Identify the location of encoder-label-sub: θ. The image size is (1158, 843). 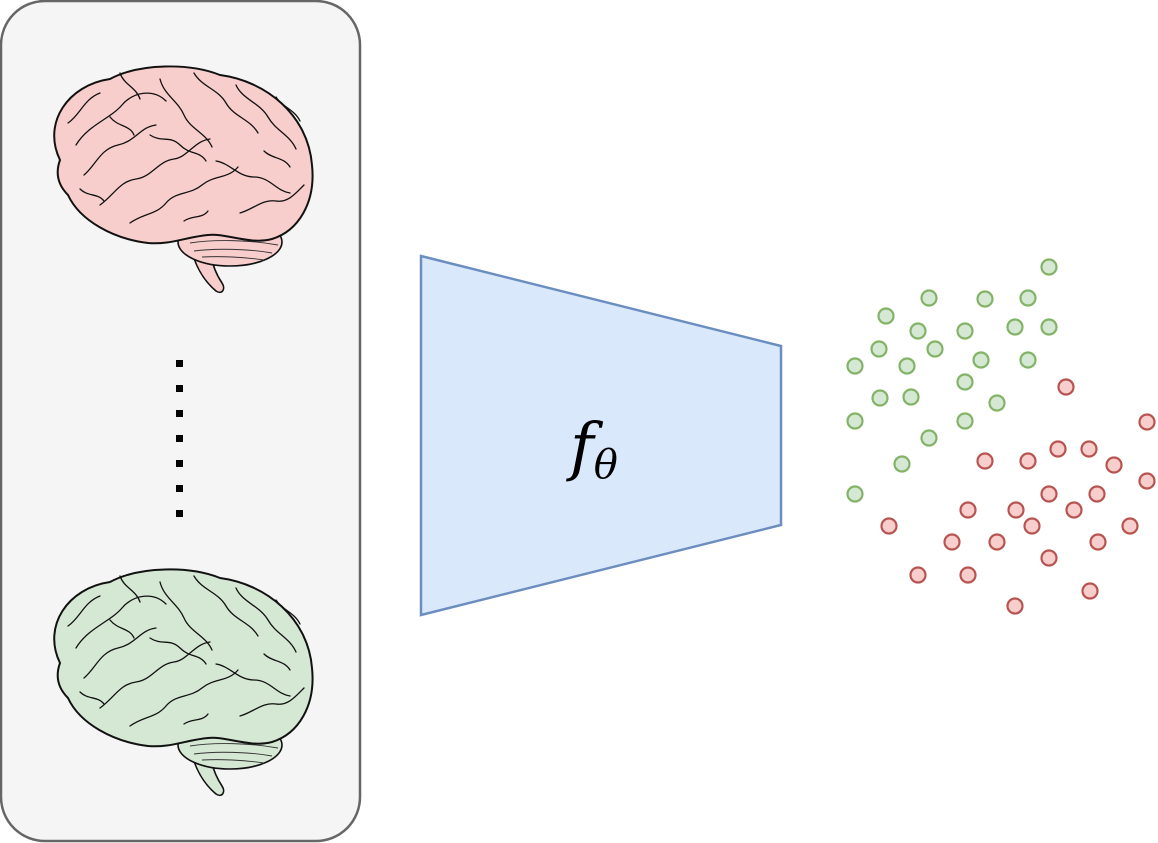
(606, 465).